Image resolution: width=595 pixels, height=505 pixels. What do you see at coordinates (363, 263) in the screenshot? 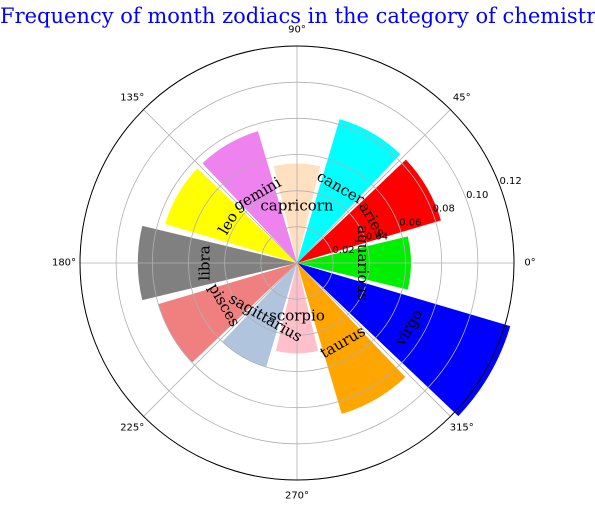
I see `bar-label-aquarious: aquarious` at bounding box center [363, 263].